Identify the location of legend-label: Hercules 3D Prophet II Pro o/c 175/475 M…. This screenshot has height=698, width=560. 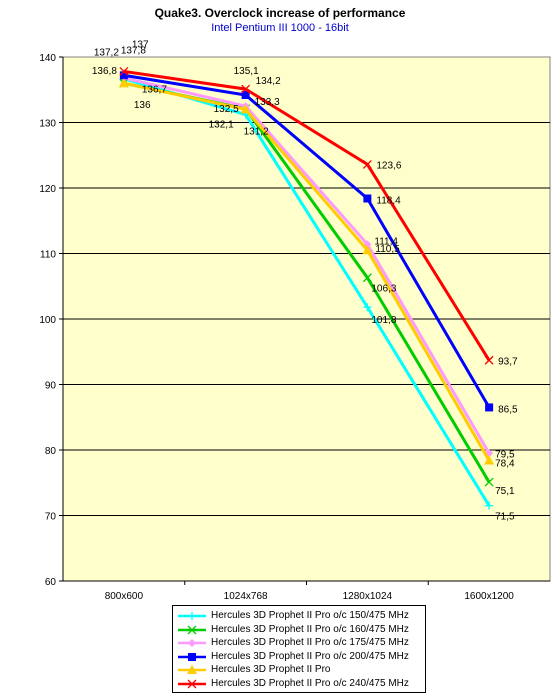
(310, 642).